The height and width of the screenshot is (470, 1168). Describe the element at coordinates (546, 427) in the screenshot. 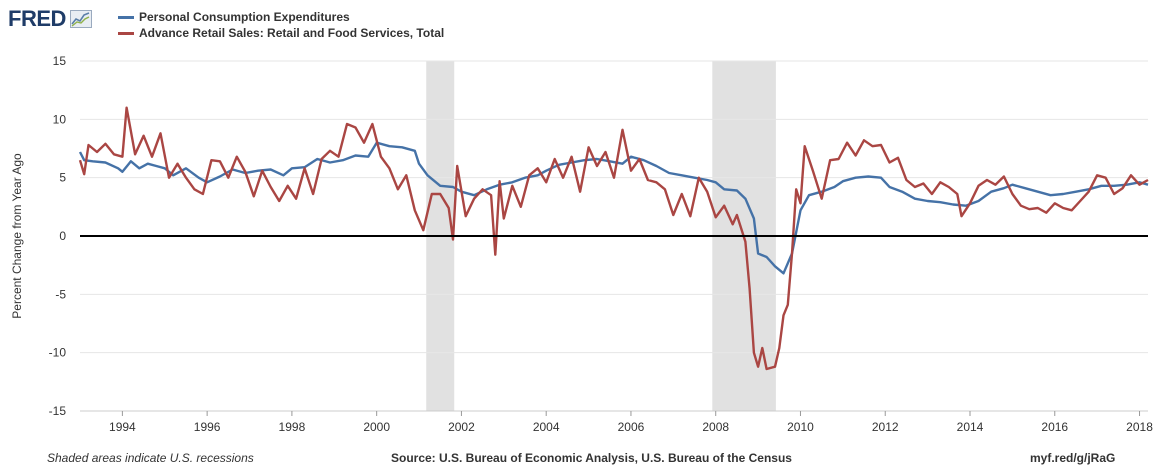

I see `x-tick-label: 2004` at that location.